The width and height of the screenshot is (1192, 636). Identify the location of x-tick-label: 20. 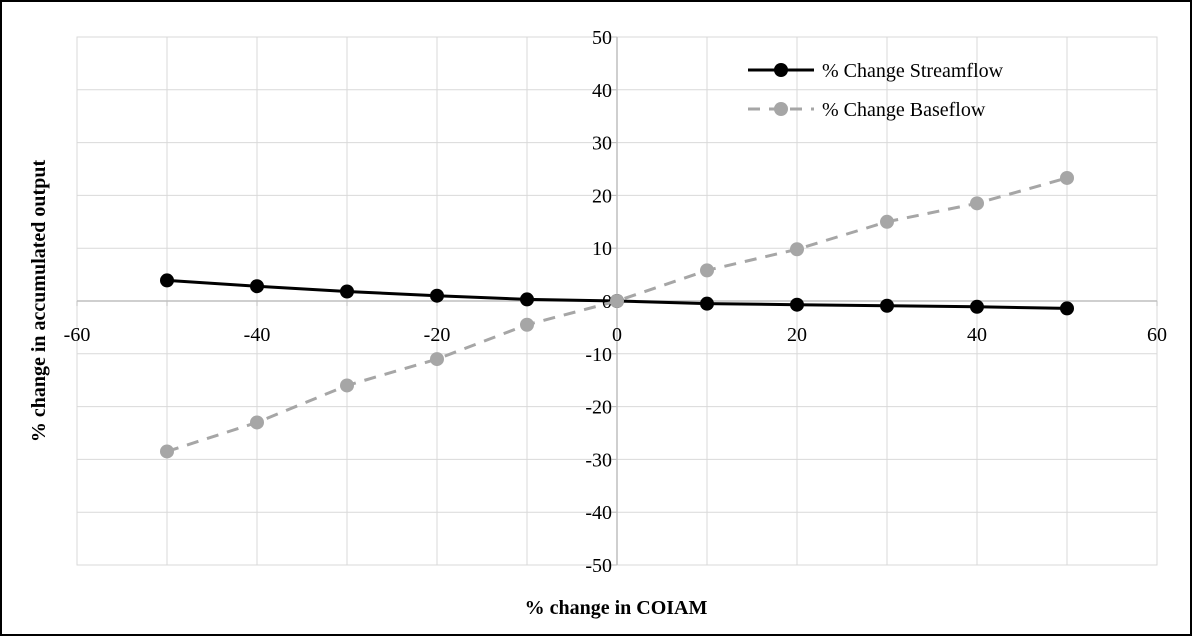
(797, 335).